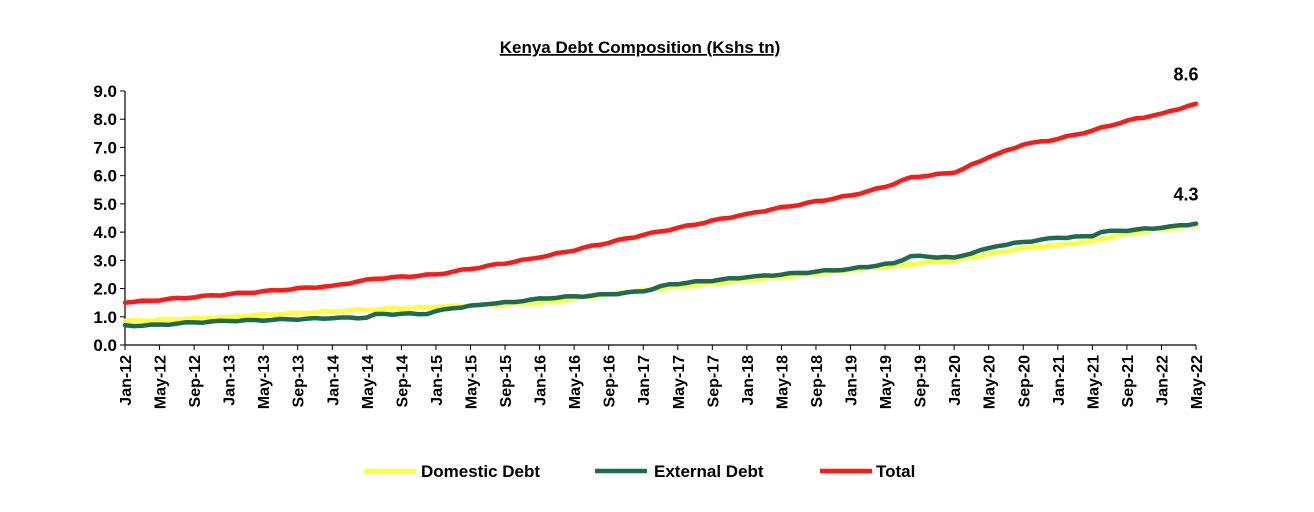 The height and width of the screenshot is (512, 1314). I want to click on x-tick-label: Sep-21, so click(1128, 381).